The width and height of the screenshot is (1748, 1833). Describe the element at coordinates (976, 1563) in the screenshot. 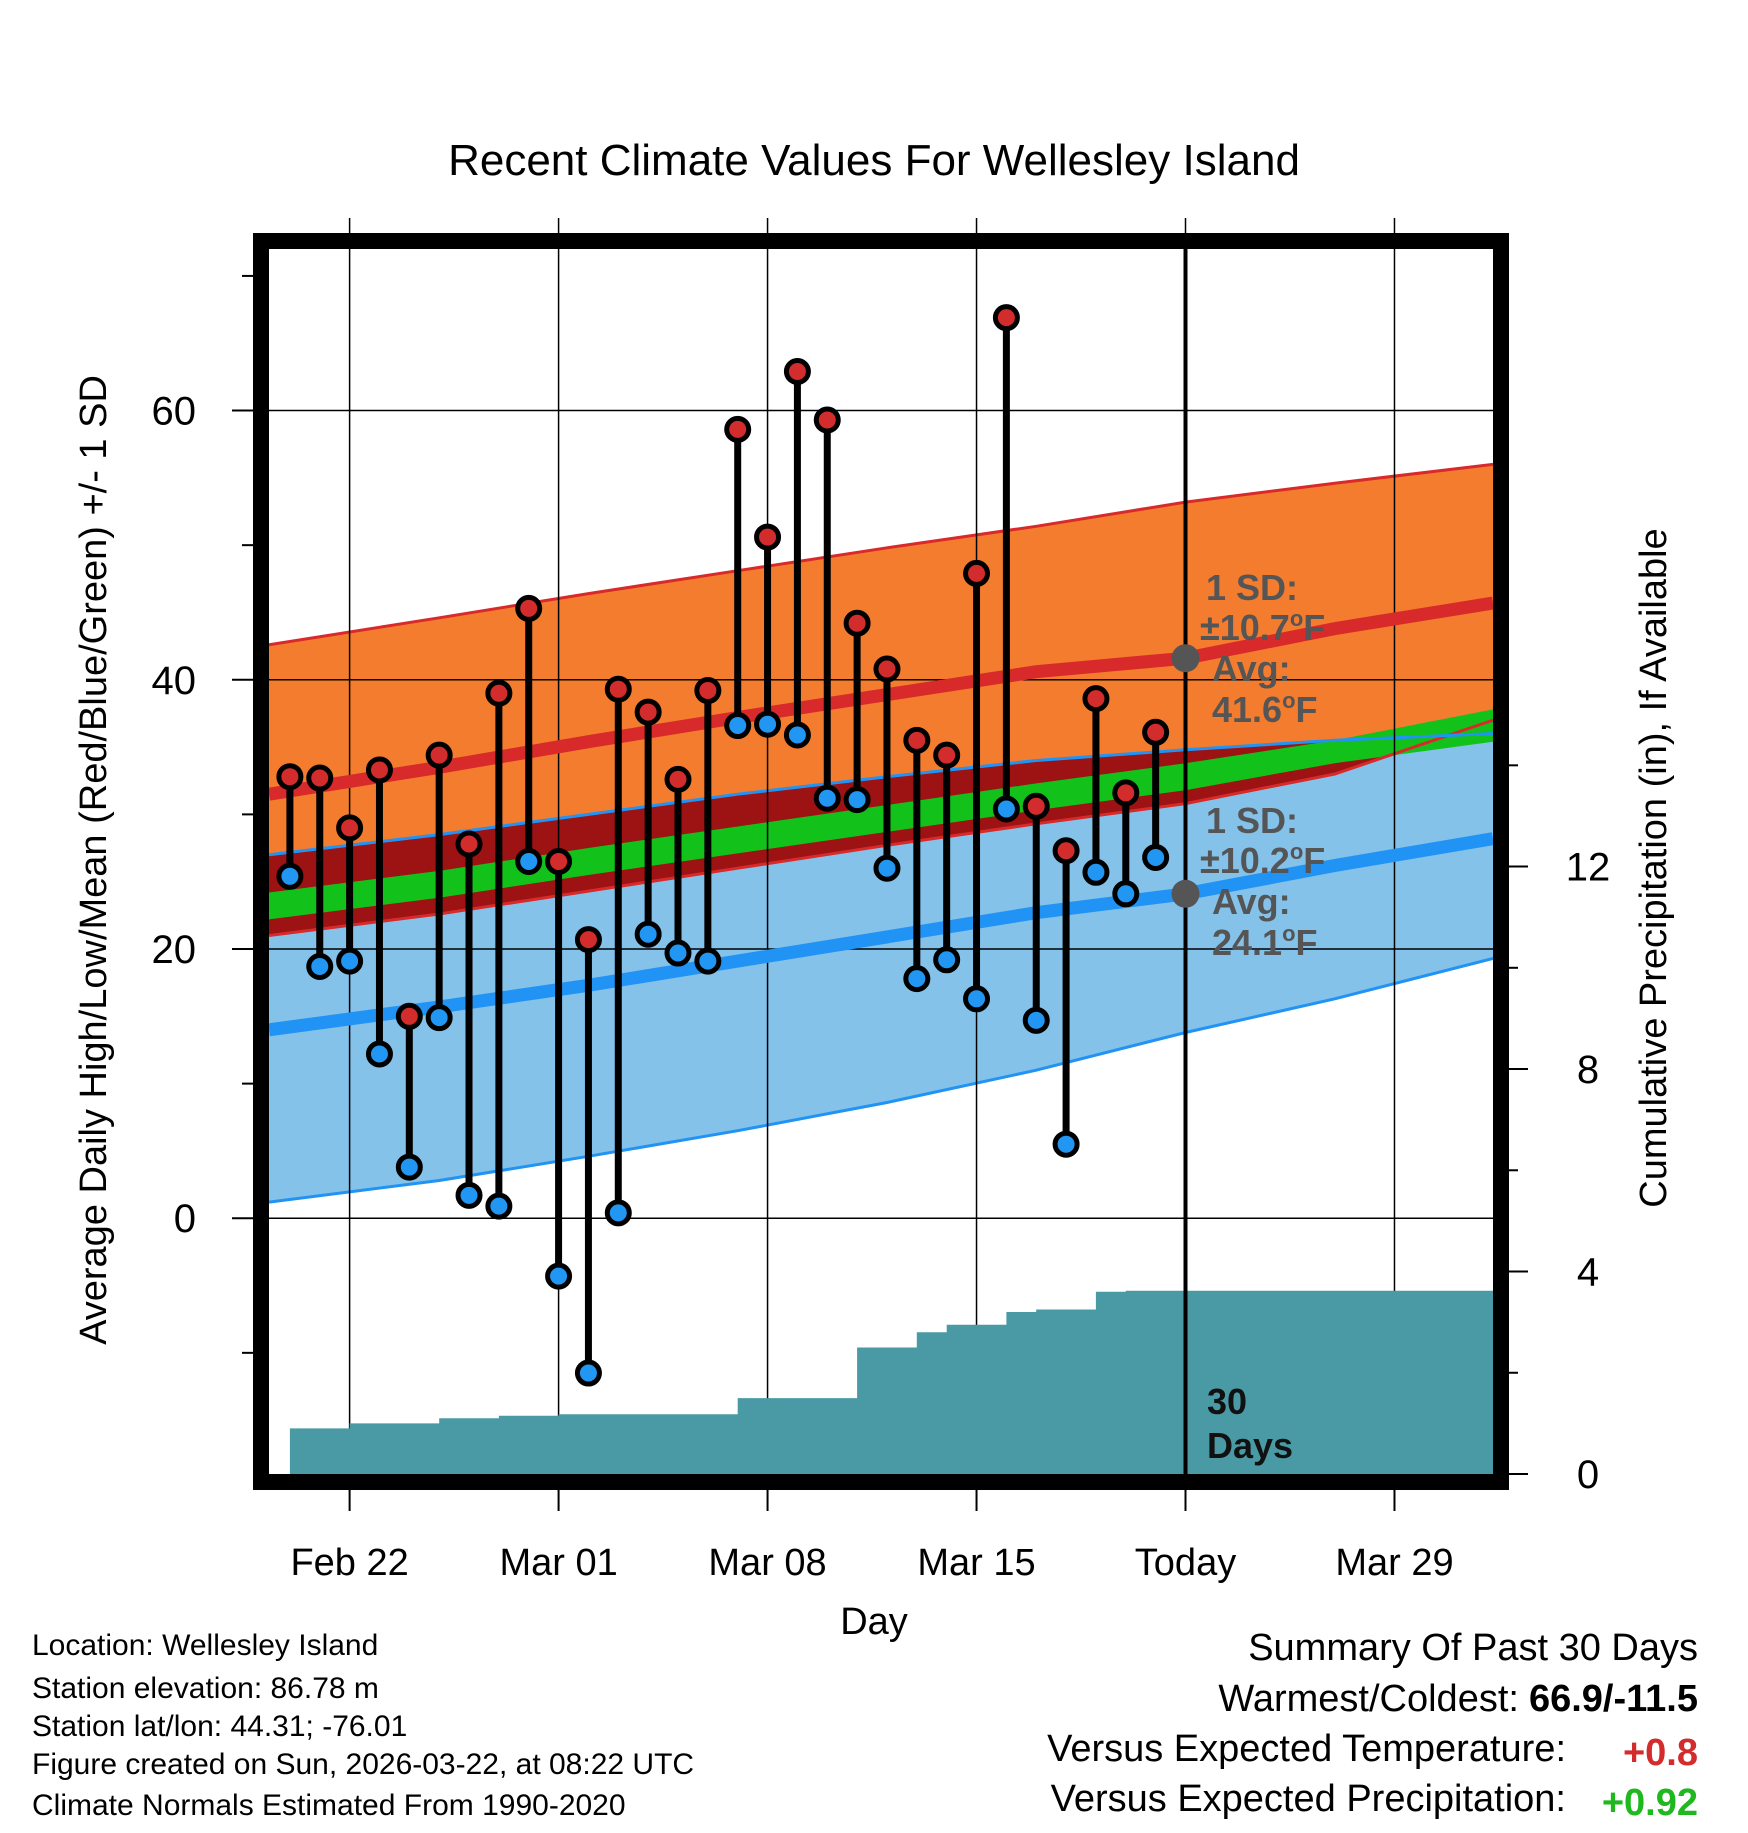

I see `x-tick-label: Mar 15` at that location.